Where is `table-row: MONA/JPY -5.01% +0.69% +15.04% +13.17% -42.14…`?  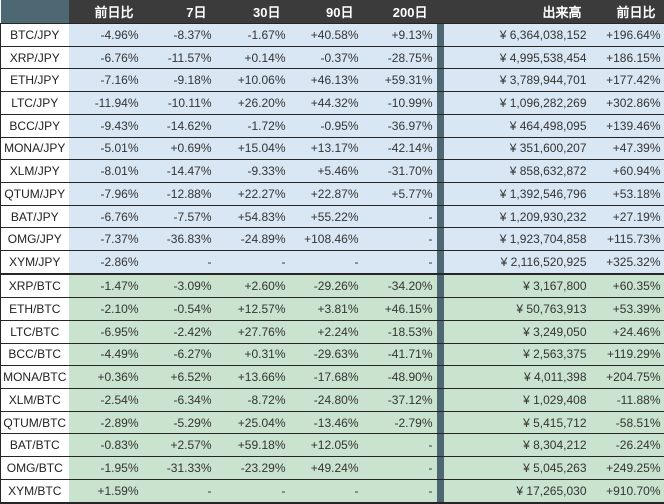 table-row: MONA/JPY -5.01% +0.69% +15.04% +13.17% -42.14… is located at coordinates (332, 148).